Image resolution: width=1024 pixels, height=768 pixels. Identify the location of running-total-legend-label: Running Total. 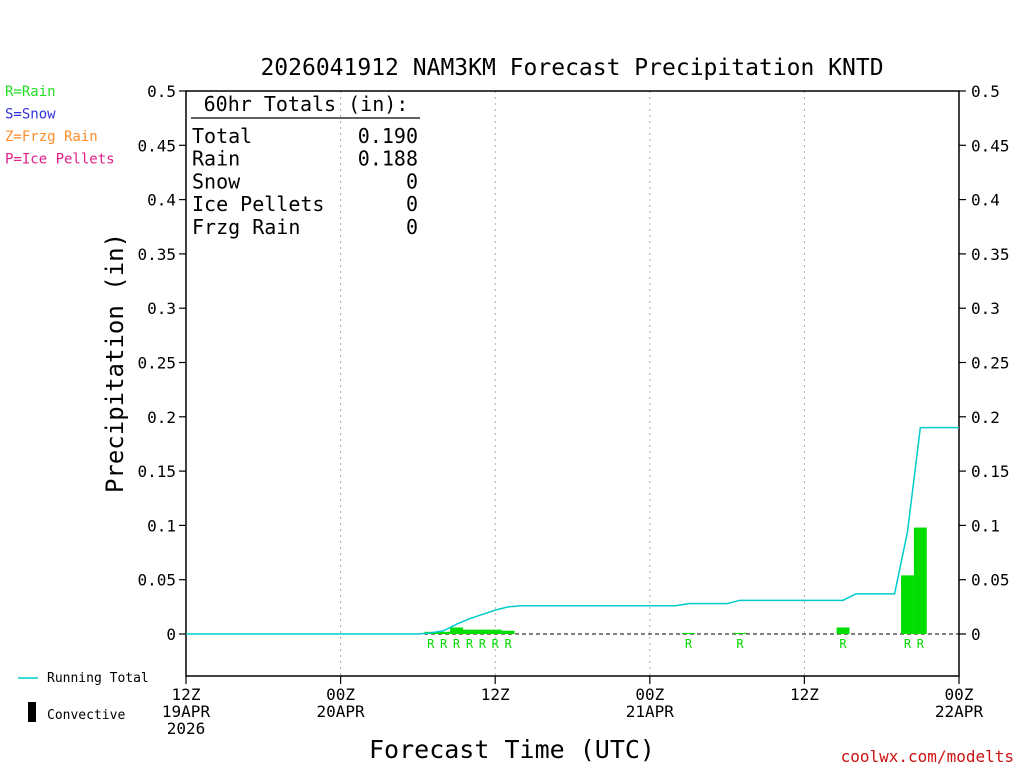
(98, 678).